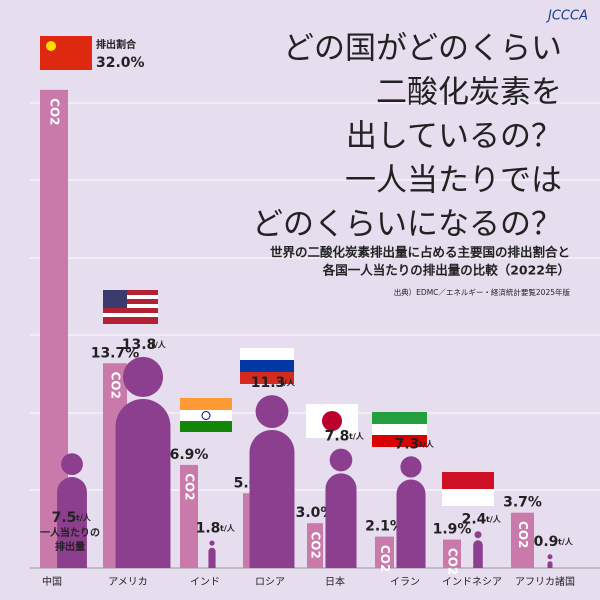  Describe the element at coordinates (70, 546) in the screenshot. I see `per-capita-label: 排出量` at that location.